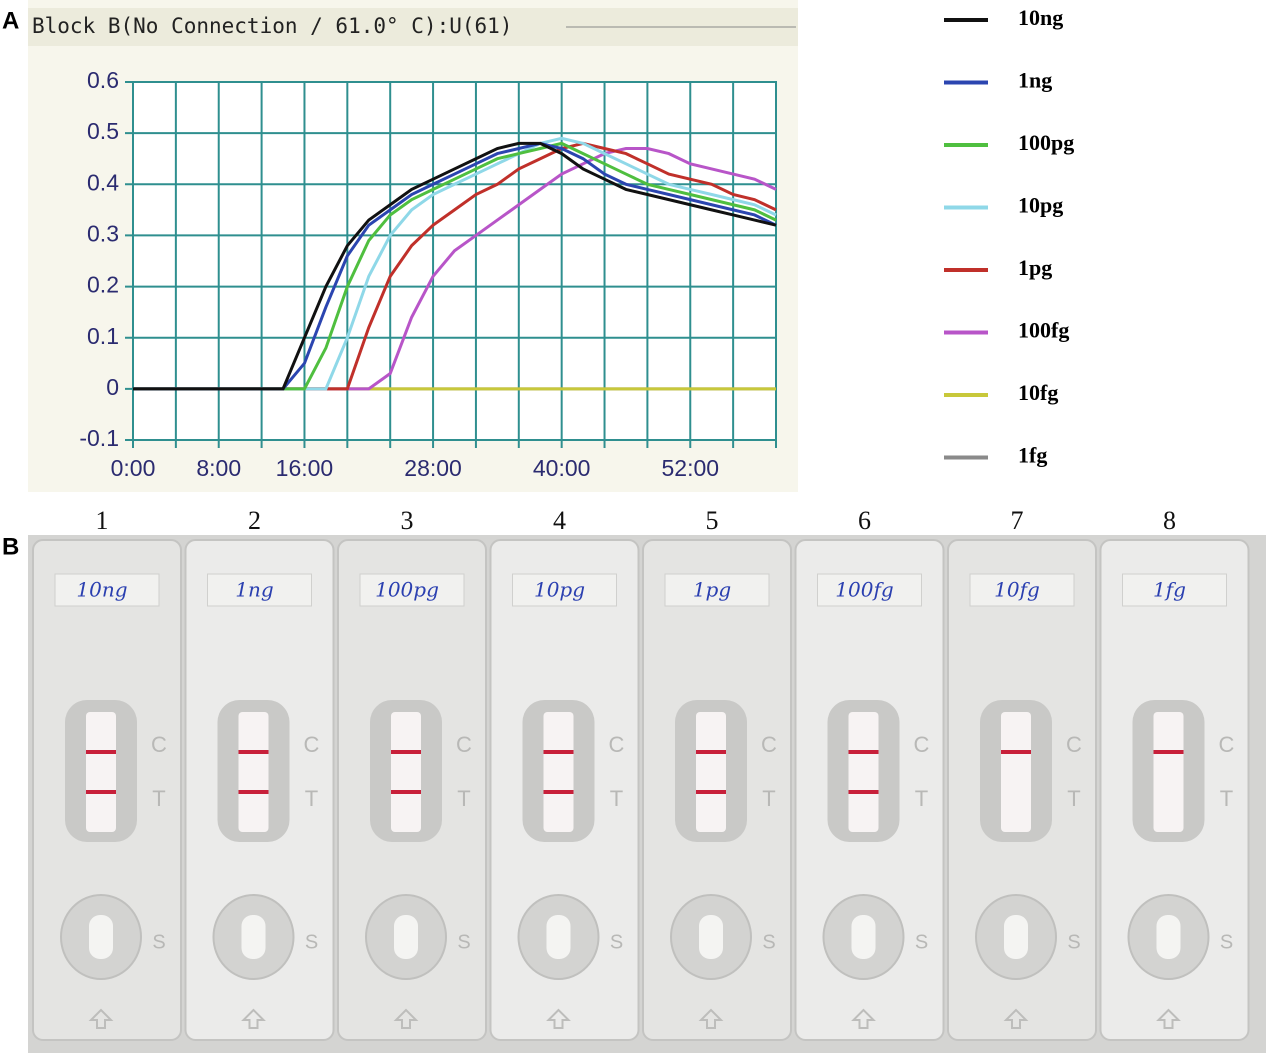  What do you see at coordinates (1038, 392) in the screenshot?
I see `legend-label: 10fg` at bounding box center [1038, 392].